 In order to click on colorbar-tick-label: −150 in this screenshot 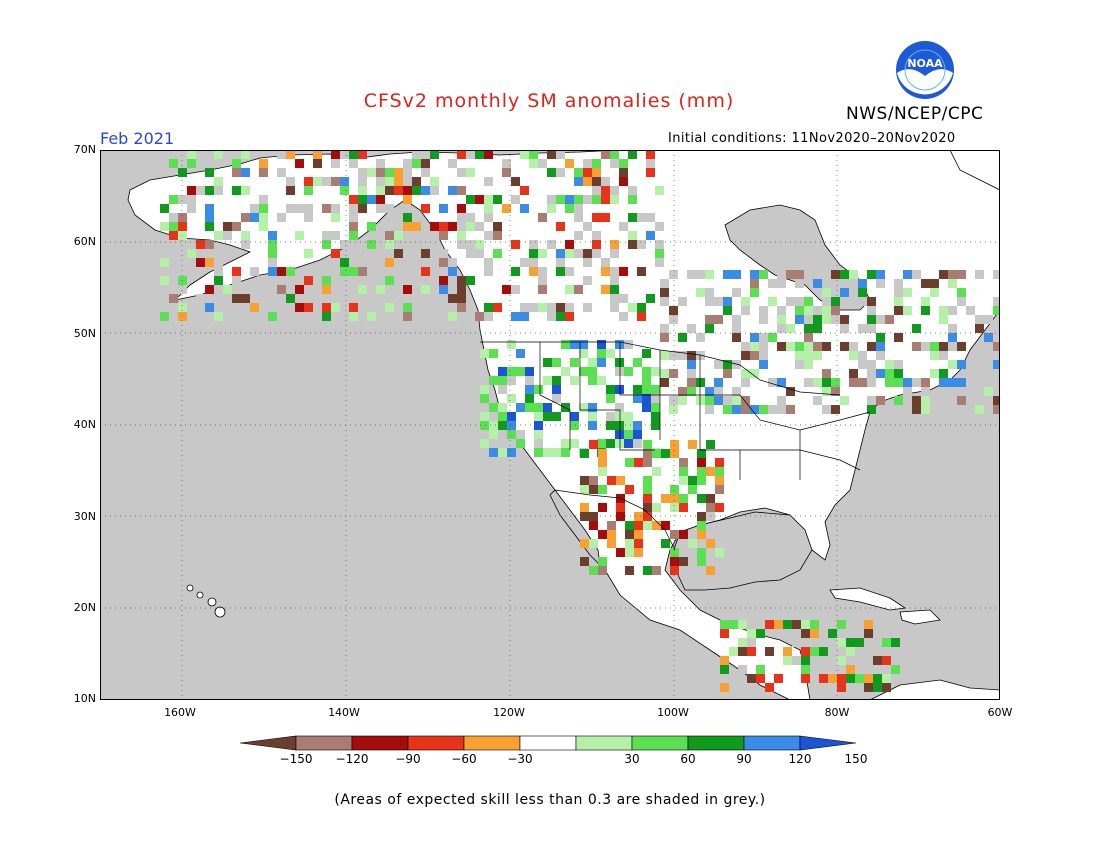, I will do `click(296, 759)`.